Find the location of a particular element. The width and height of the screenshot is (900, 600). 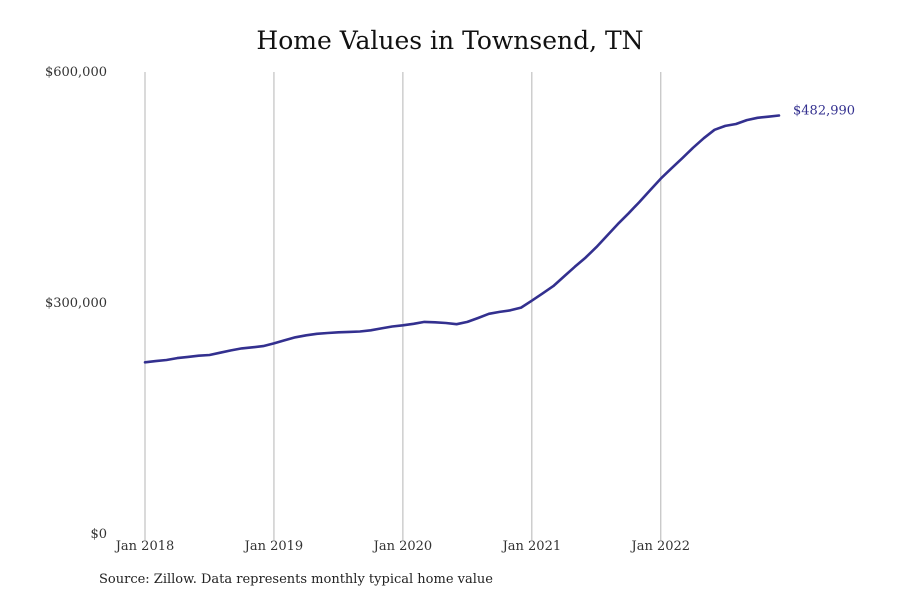

x-tick-label: Jan 2022 is located at coordinates (660, 546).